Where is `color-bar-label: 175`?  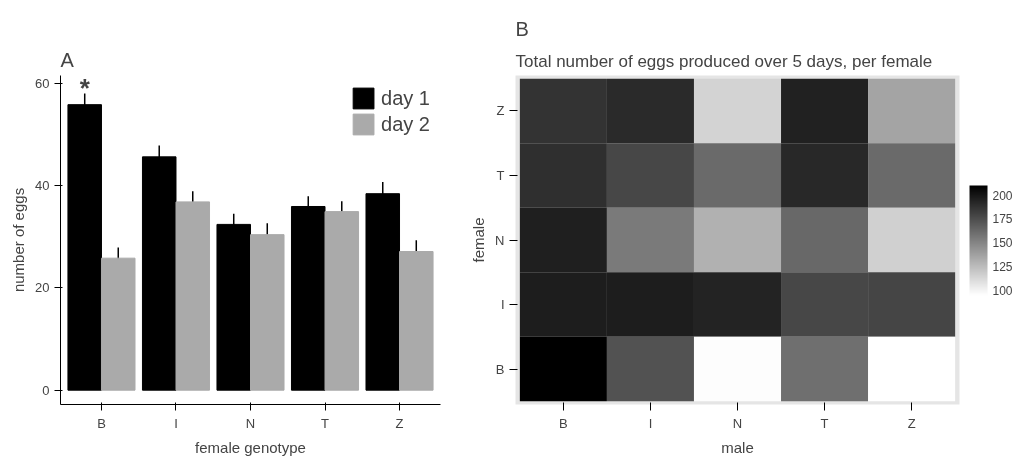 color-bar-label: 175 is located at coordinates (1002, 219).